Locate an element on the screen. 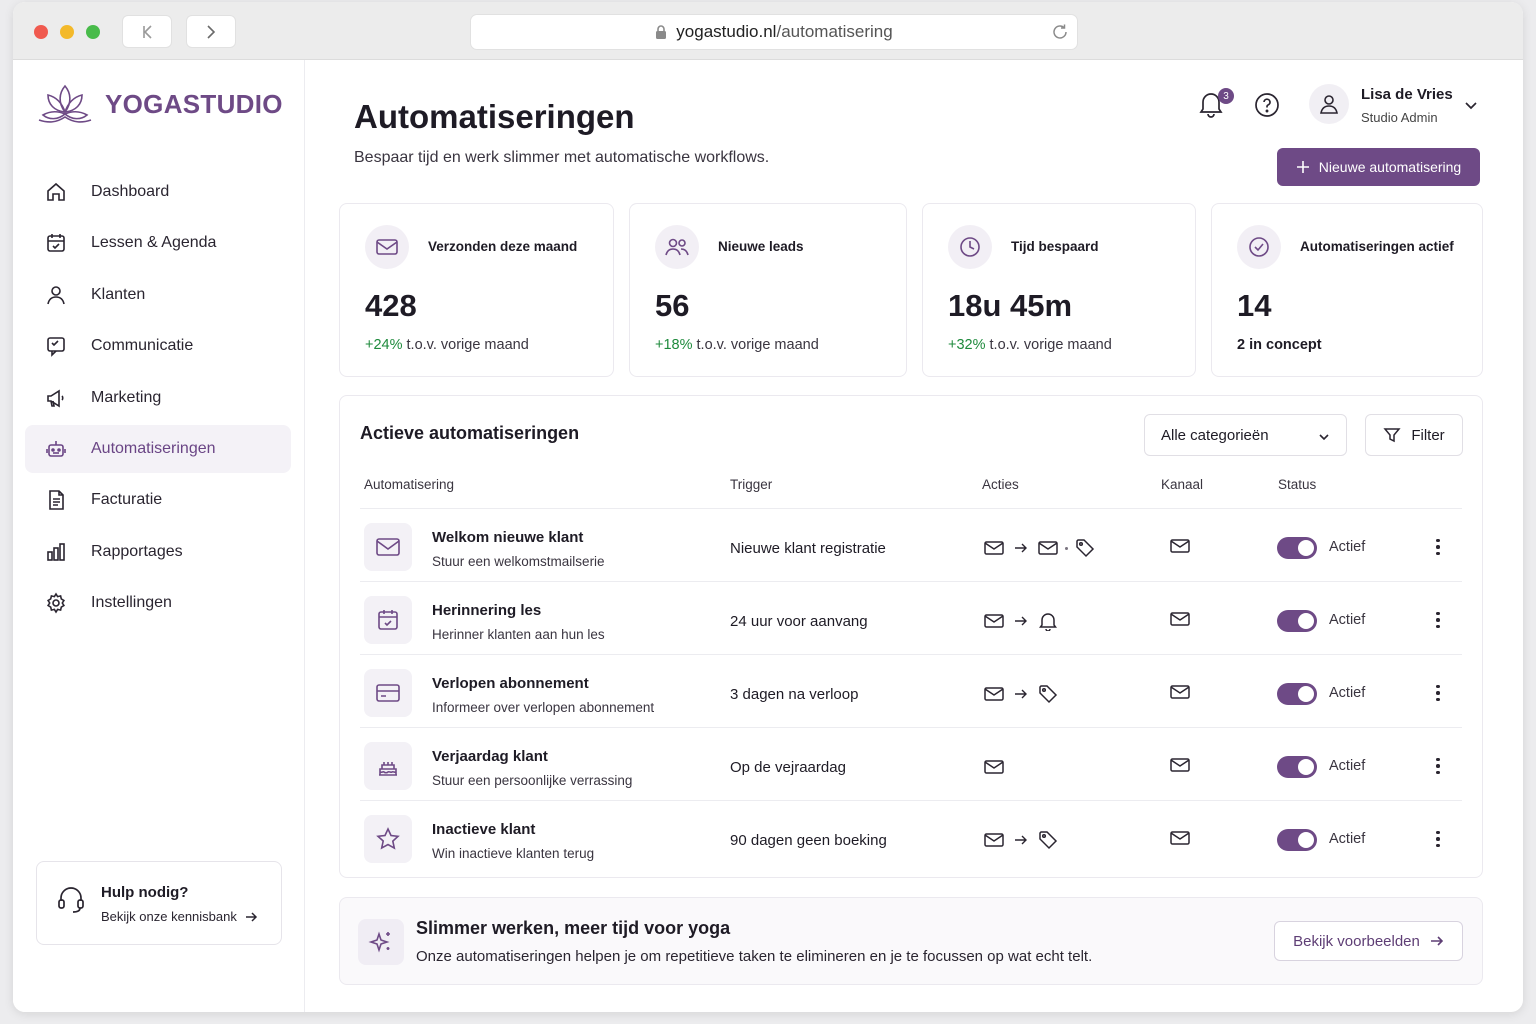 The height and width of the screenshot is (1024, 1536). category-select-value: Alle categorieën is located at coordinates (1215, 435).